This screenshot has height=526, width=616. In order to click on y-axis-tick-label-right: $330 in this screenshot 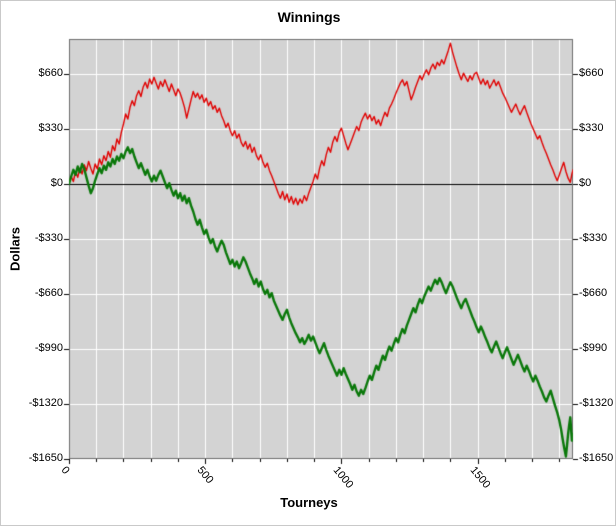, I will do `click(591, 128)`.